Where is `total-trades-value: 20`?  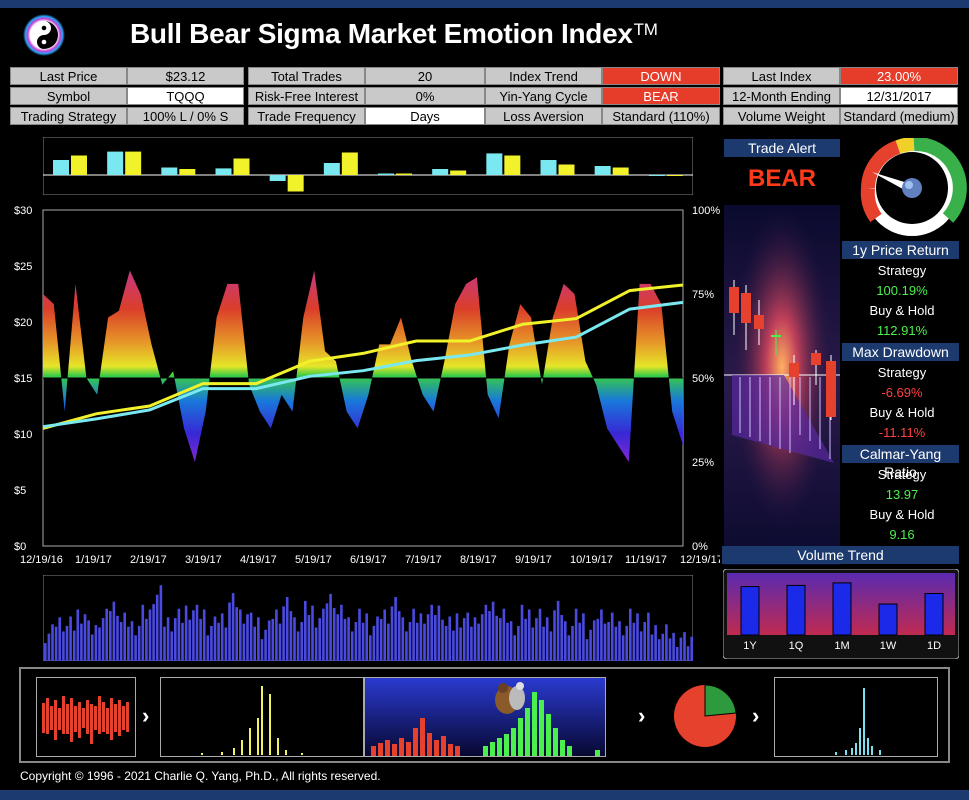 total-trades-value: 20 is located at coordinates (425, 76).